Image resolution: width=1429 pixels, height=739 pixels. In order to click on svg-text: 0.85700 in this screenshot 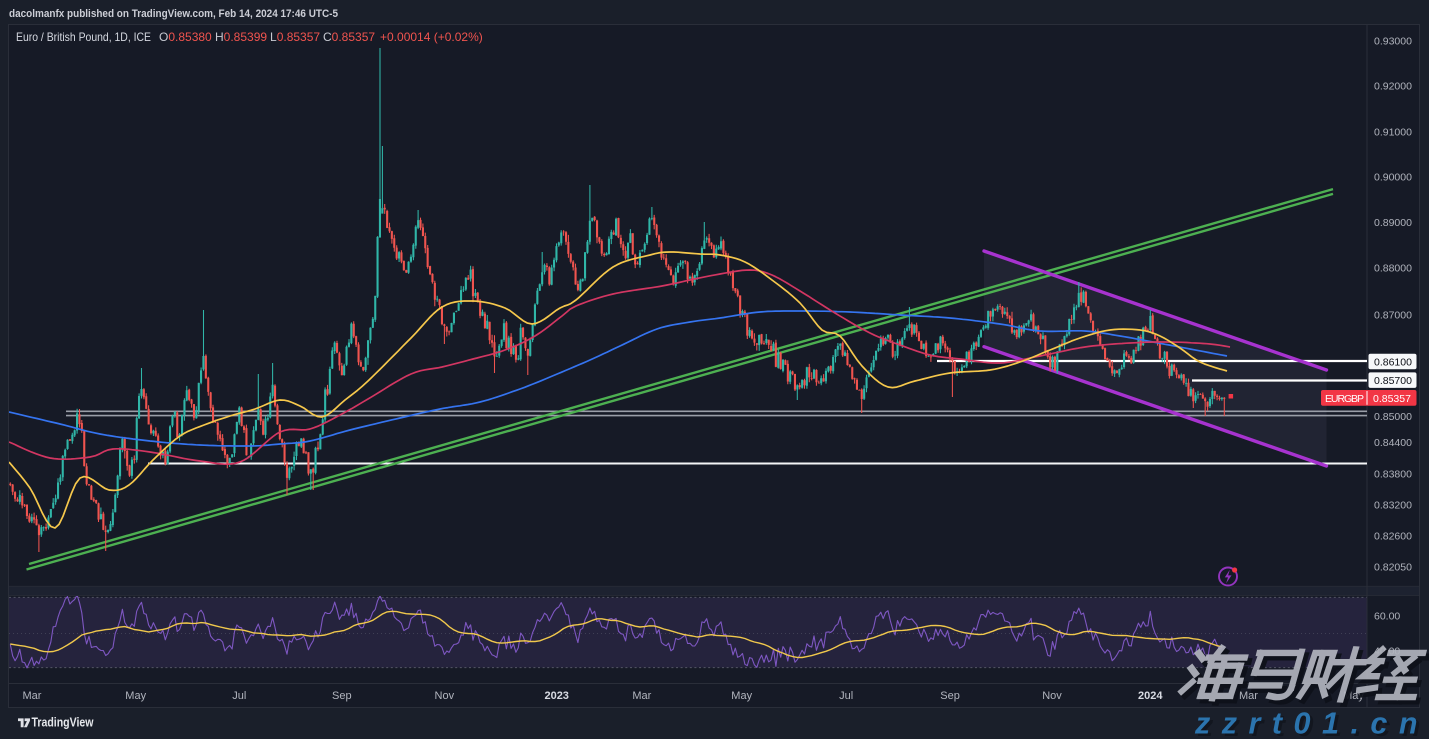, I will do `click(1393, 381)`.